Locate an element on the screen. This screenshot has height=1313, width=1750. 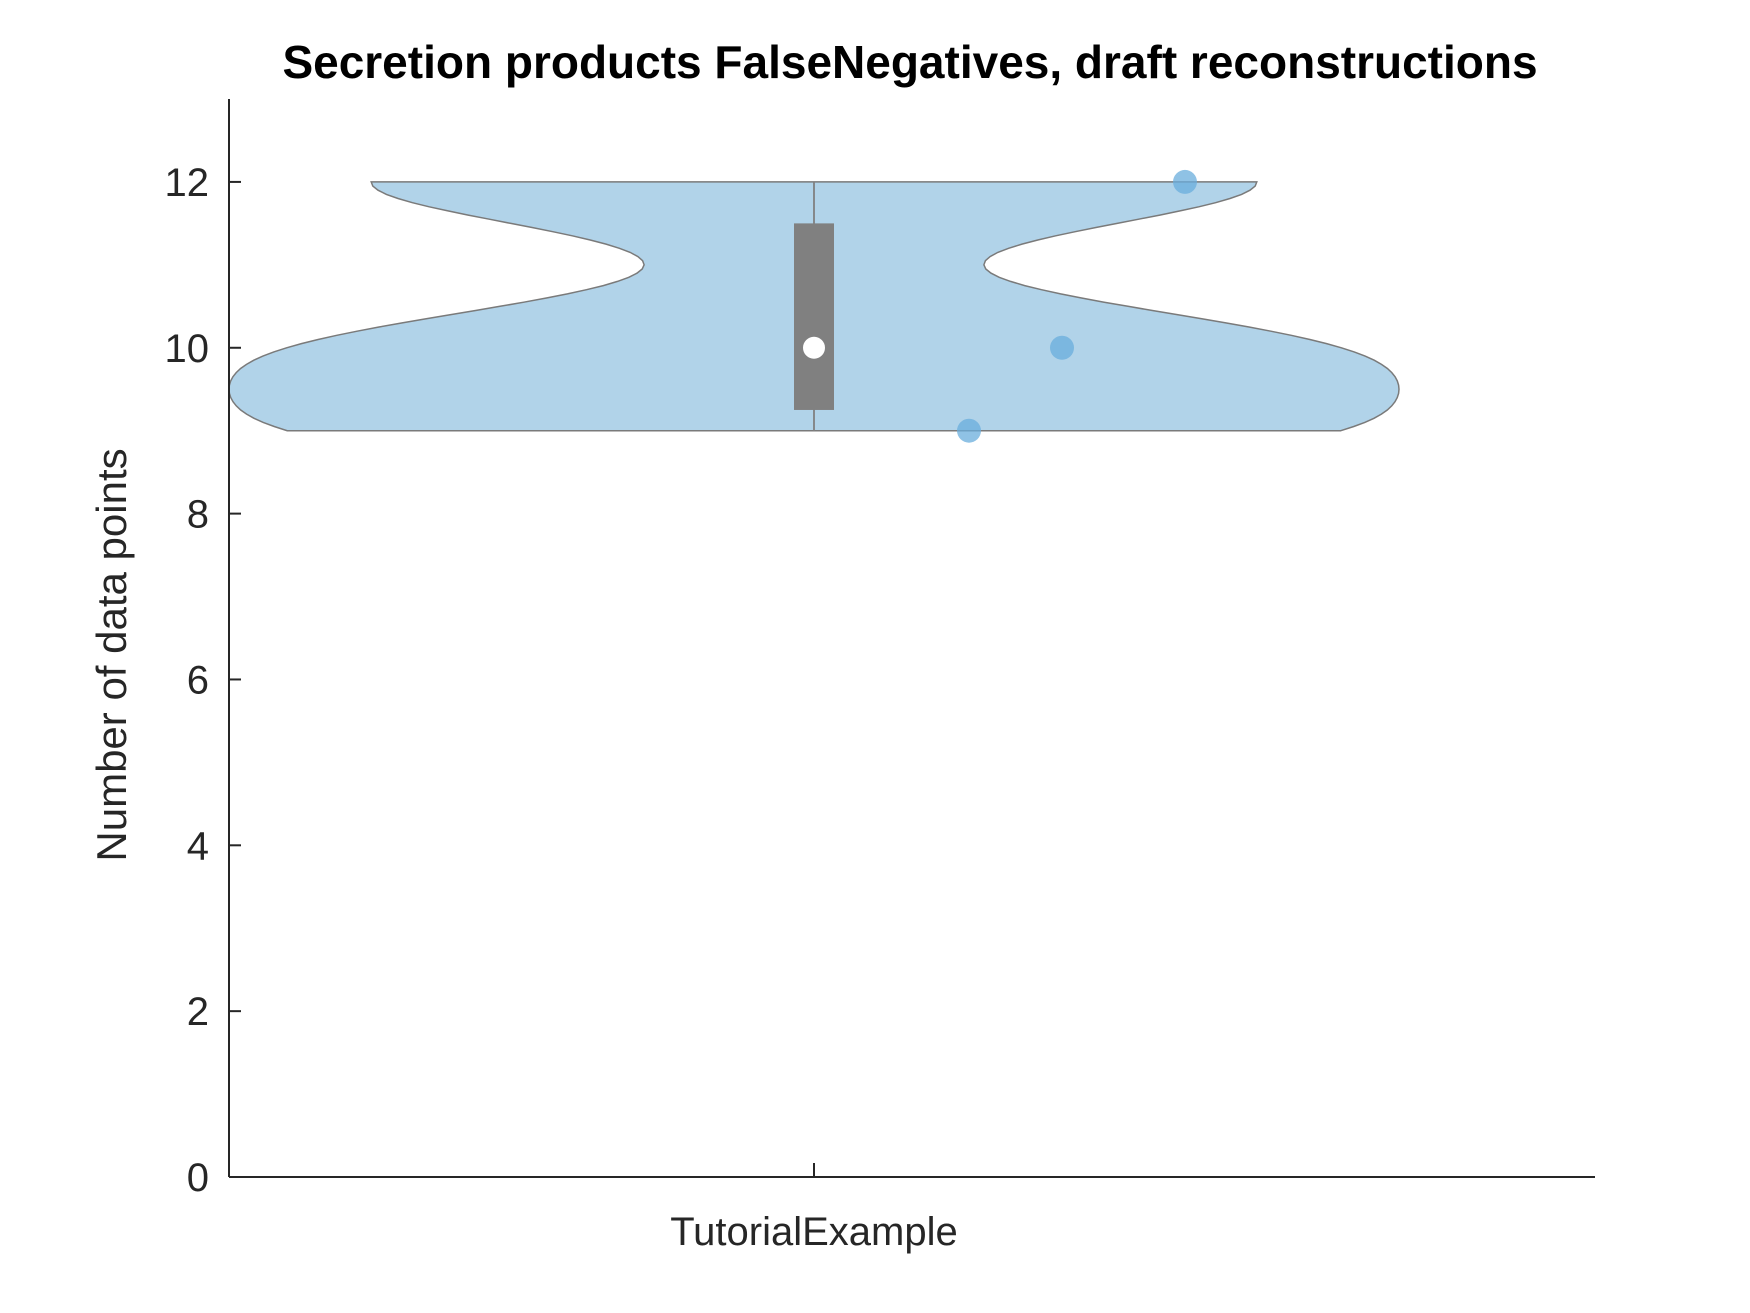
y-axis-ticks: 0 2 4 6 8 10 12 is located at coordinates (203, 680).